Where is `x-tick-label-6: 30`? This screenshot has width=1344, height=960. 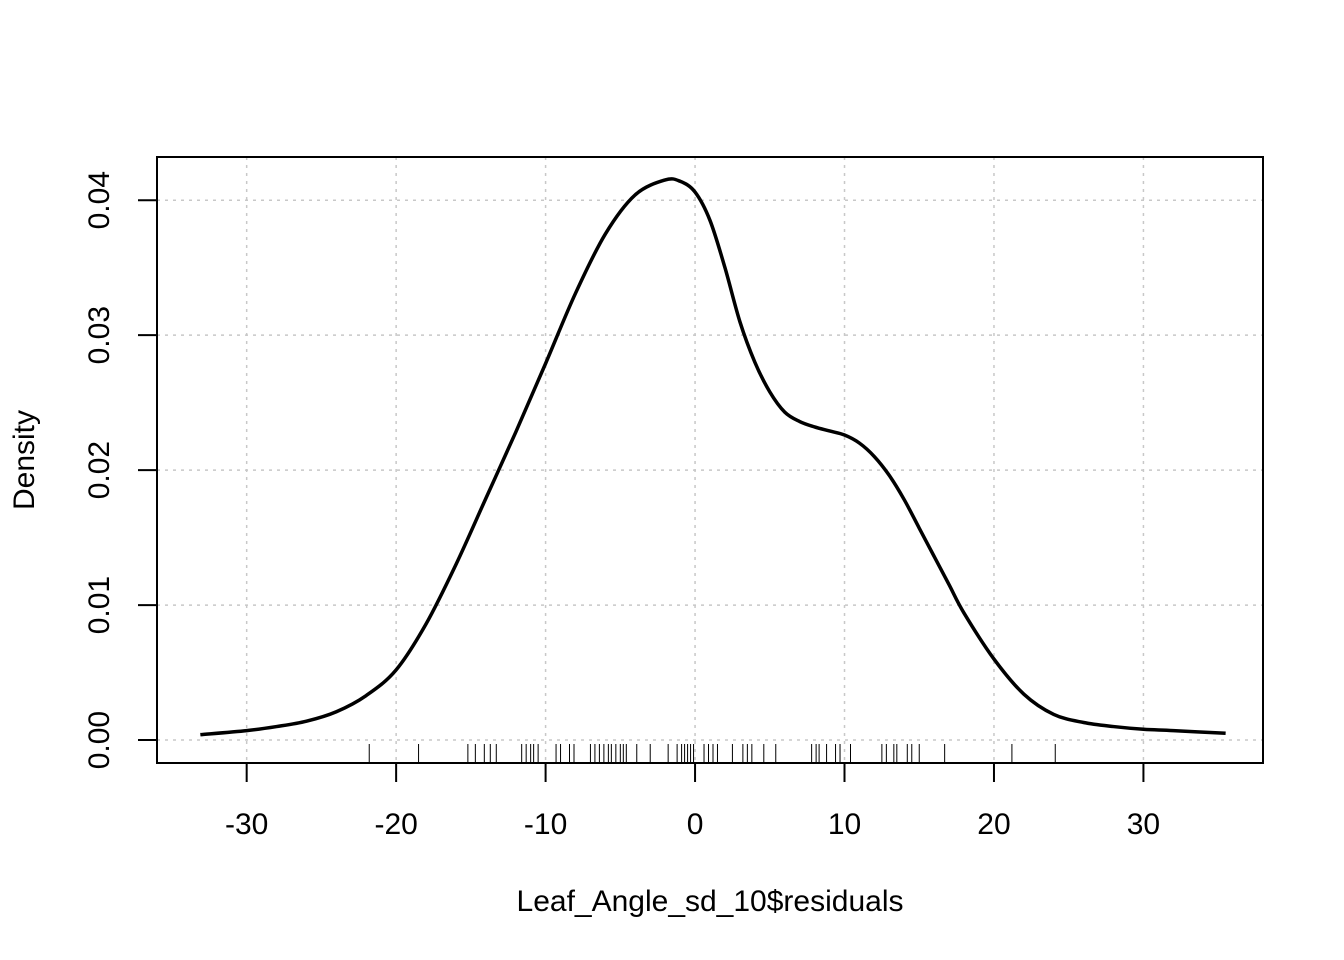
x-tick-label-6: 30 is located at coordinates (1143, 824).